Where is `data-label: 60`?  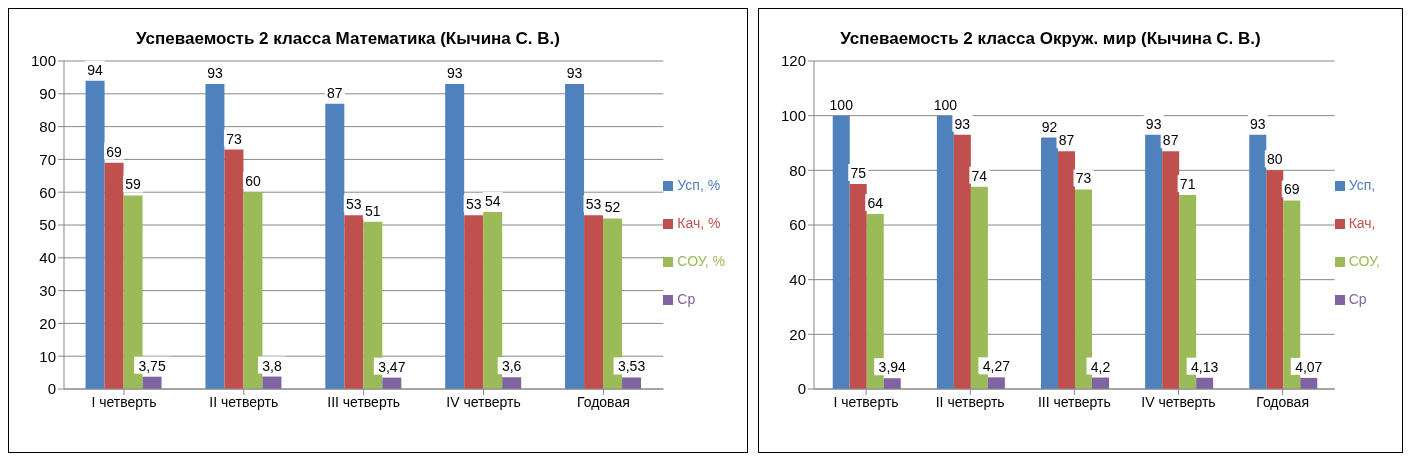 data-label: 60 is located at coordinates (253, 181).